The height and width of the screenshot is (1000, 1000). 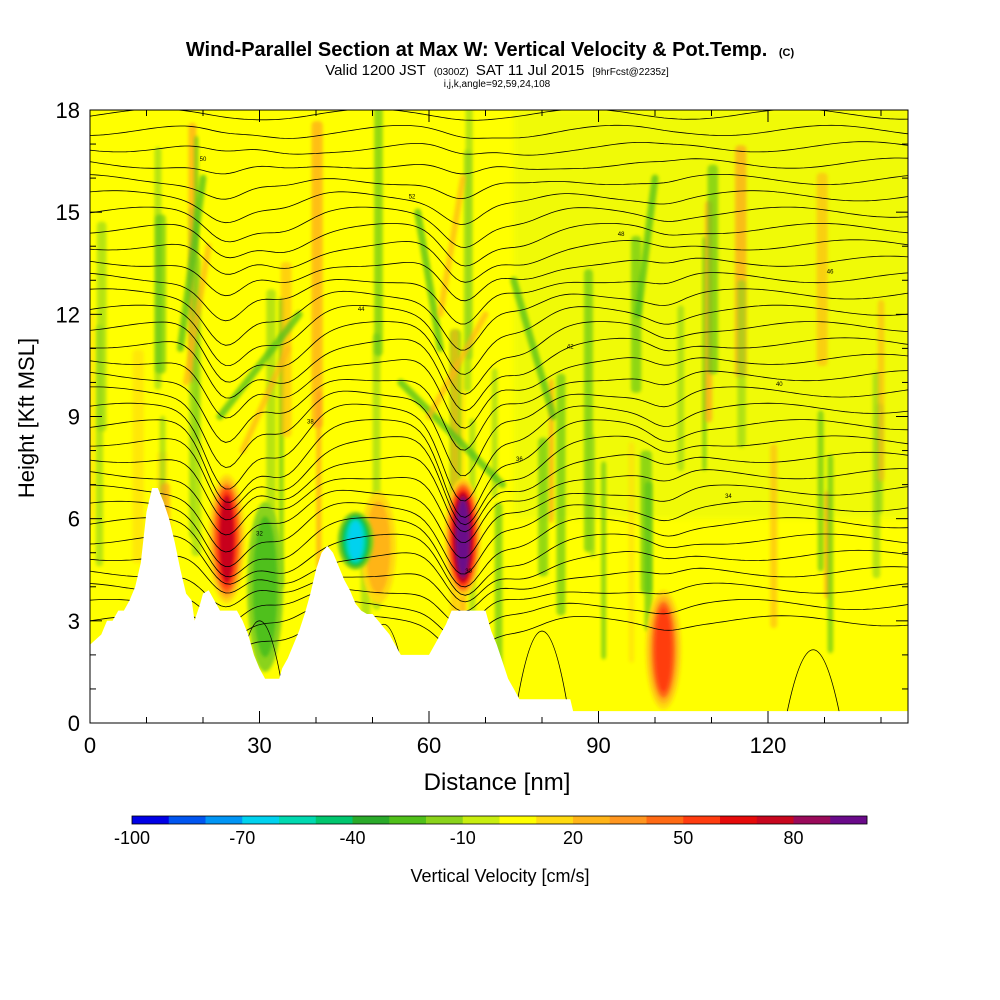 I want to click on subtitle-valid: Valid 1200 JST, so click(x=375, y=70).